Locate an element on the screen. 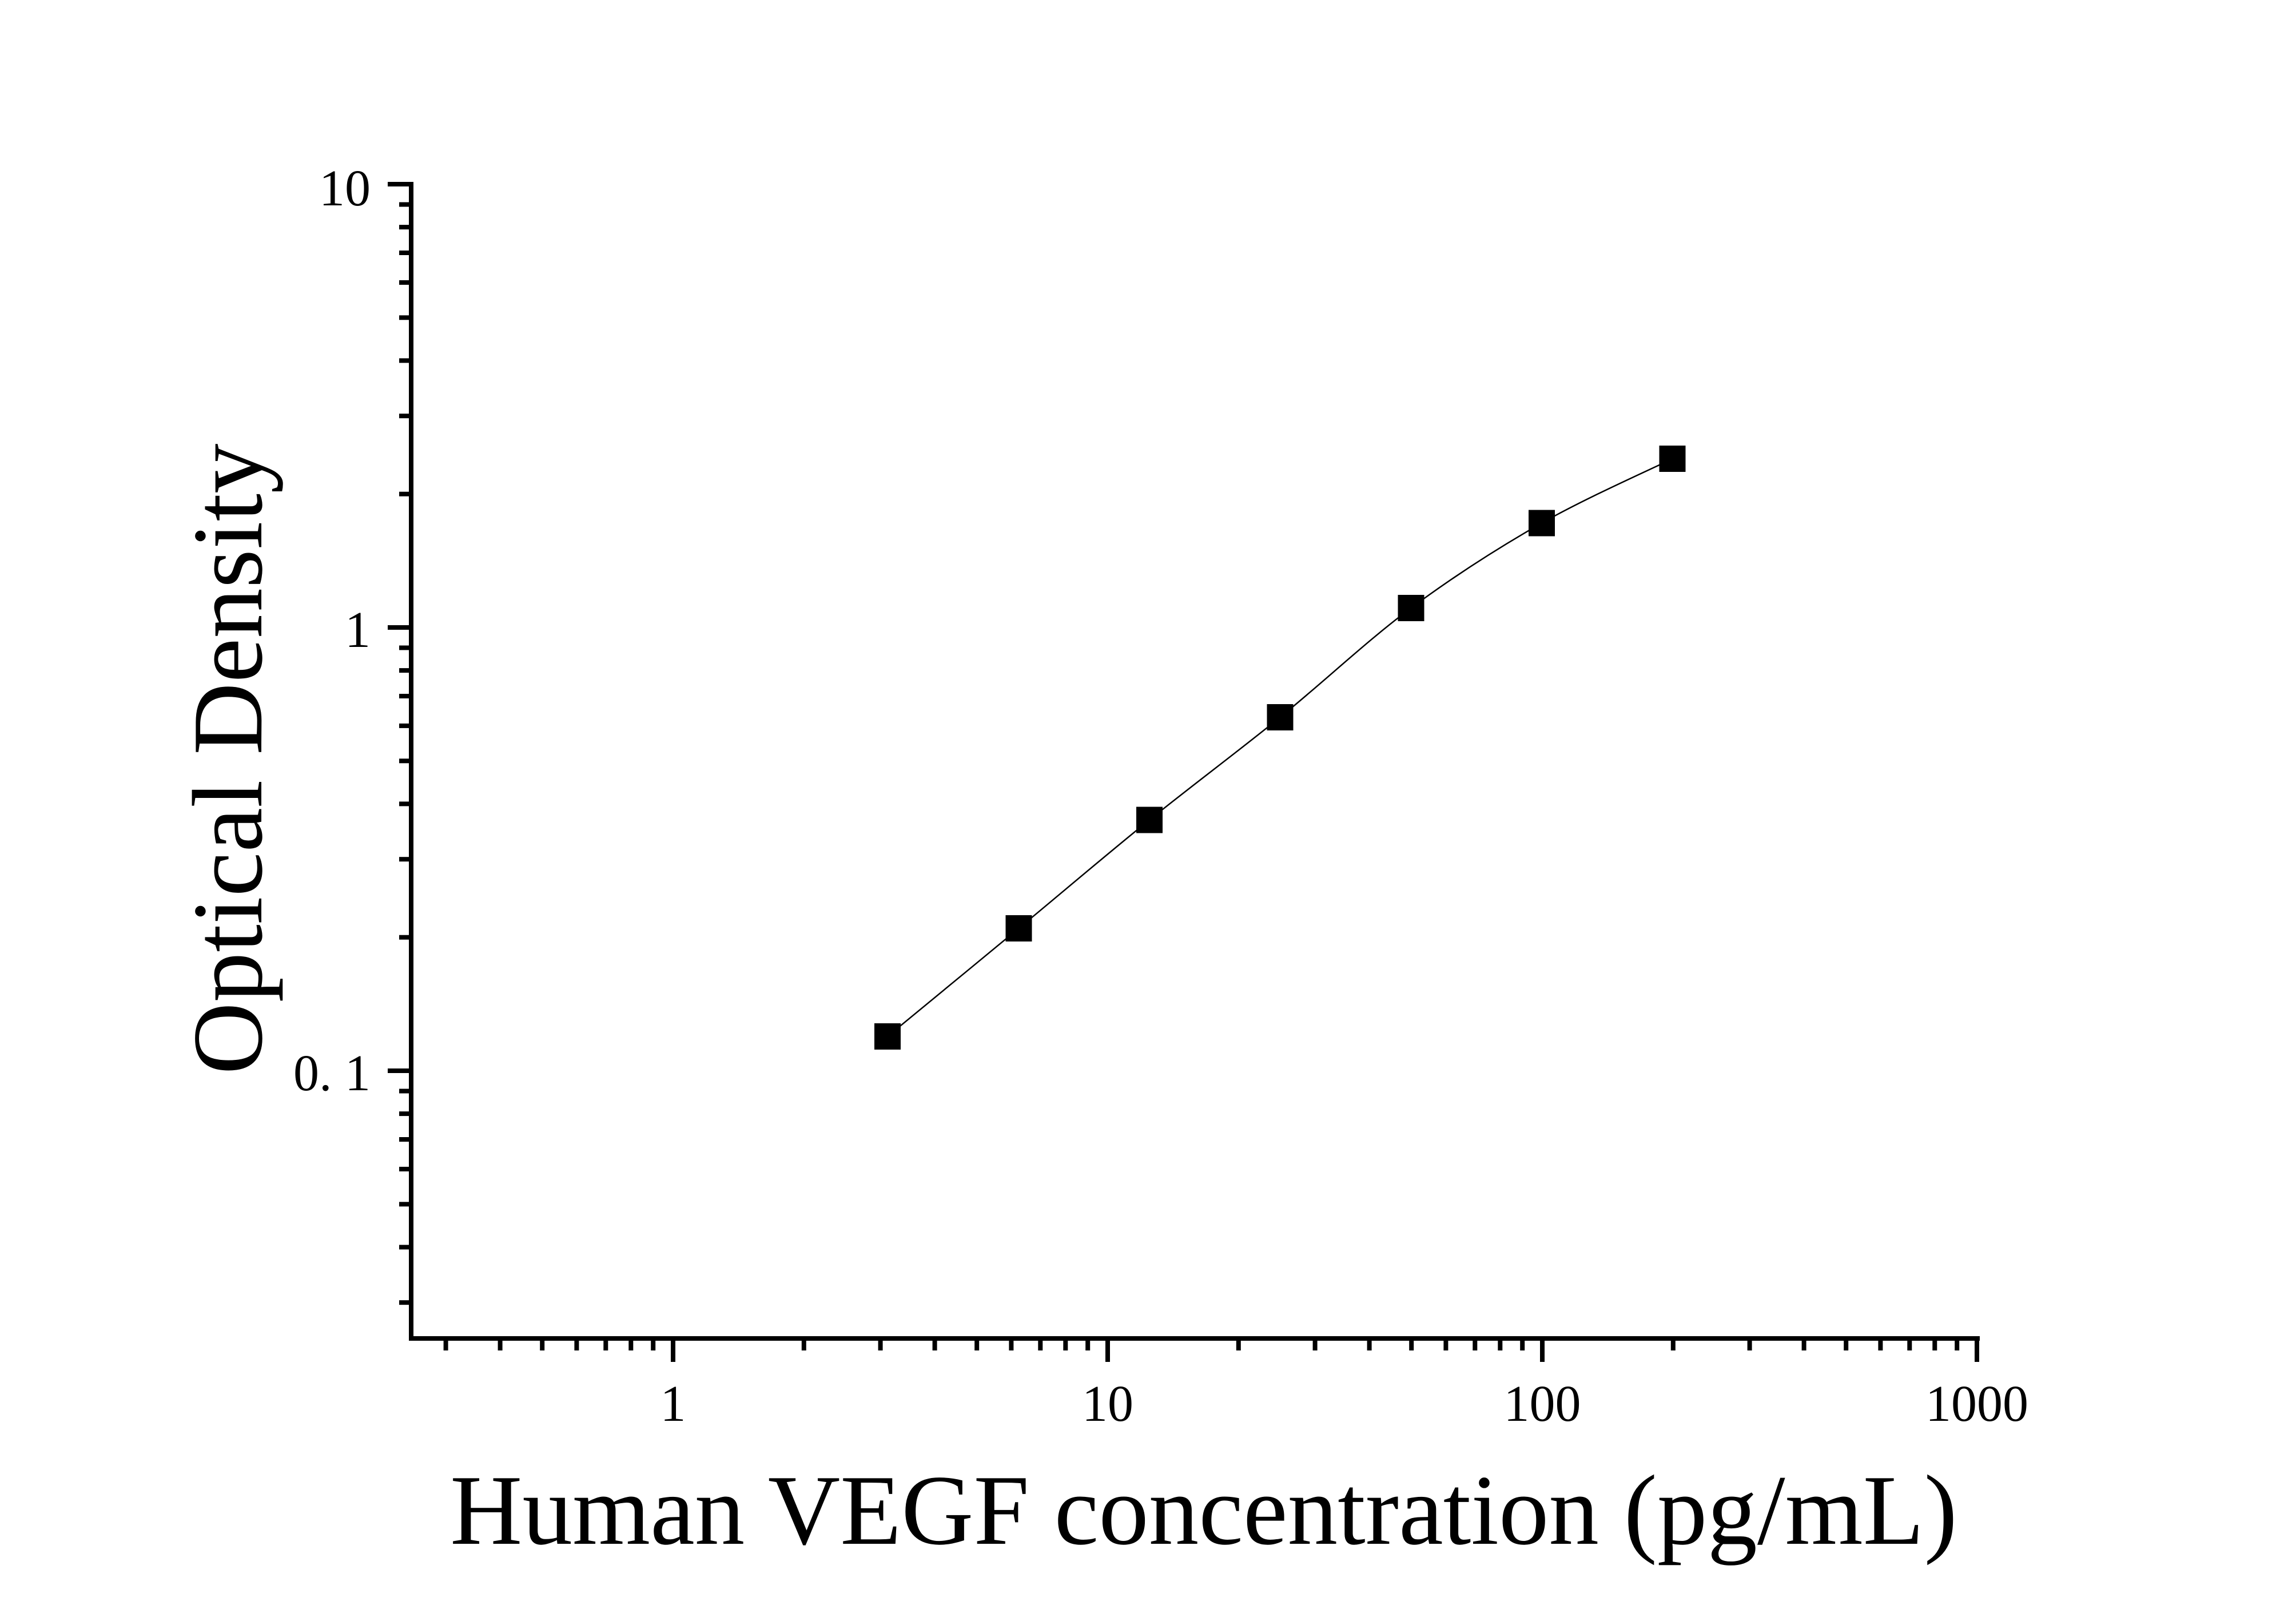  svg-text:Human VEGF concentration (pg/m: Human VEGF concentration (pg/mL) is located at coordinates (1204, 1510).